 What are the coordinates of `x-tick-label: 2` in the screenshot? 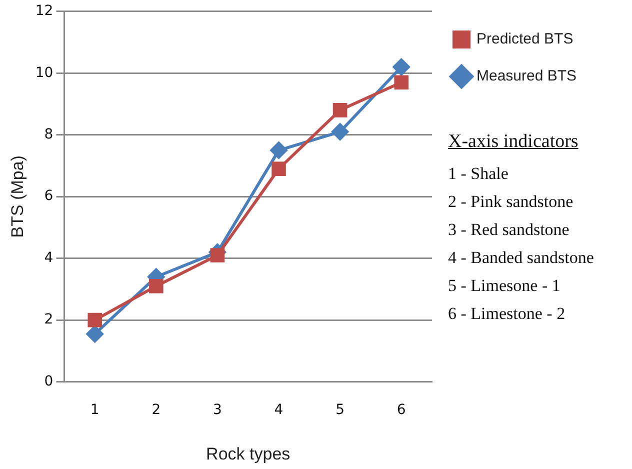 It's located at (156, 410).